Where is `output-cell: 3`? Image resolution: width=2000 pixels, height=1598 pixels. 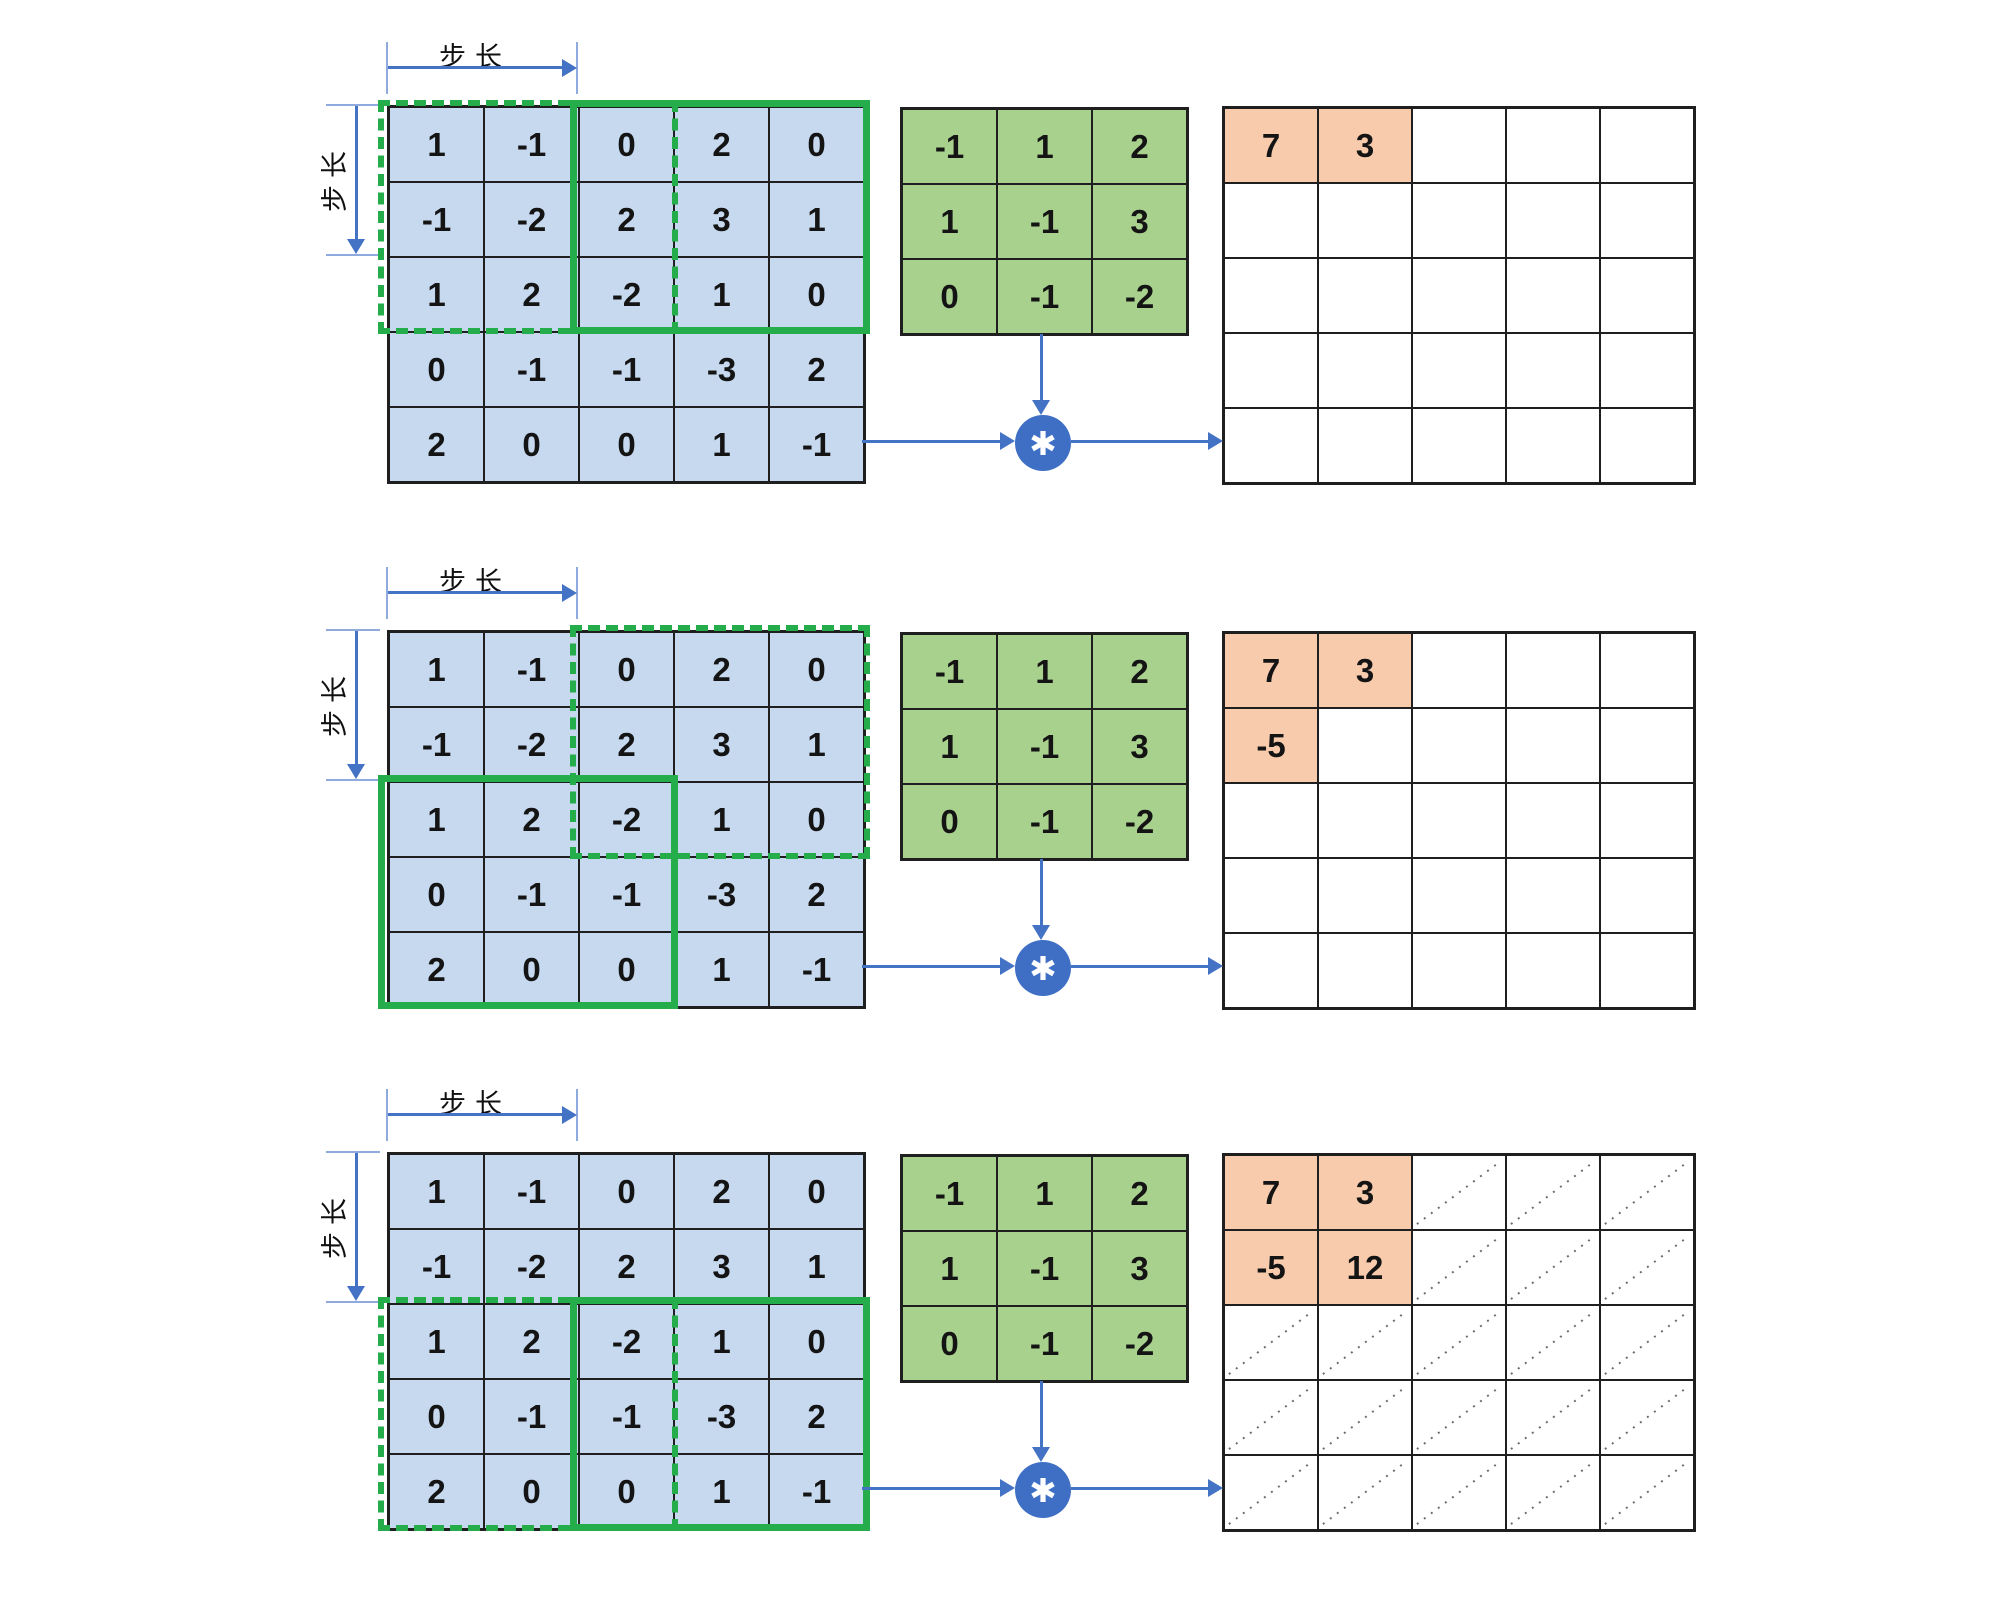
output-cell: 3 is located at coordinates (1365, 670).